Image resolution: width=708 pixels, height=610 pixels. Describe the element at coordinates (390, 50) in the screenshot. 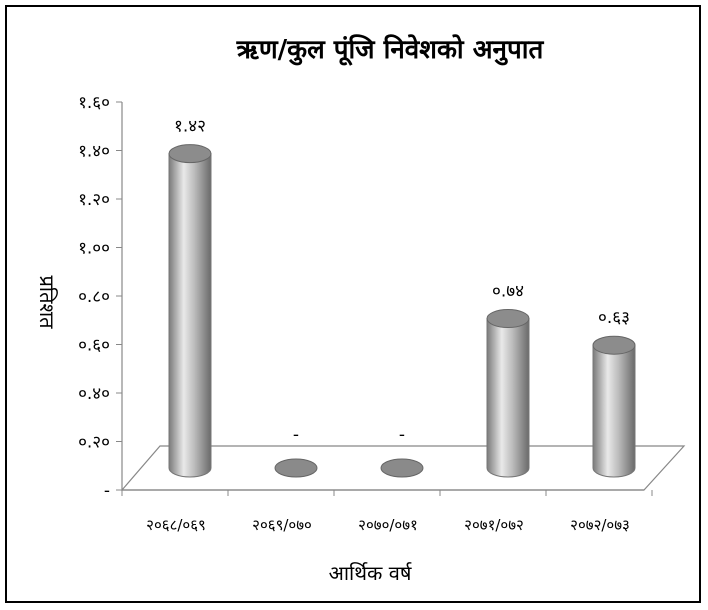

I see `chart-title: ऋण/कुल पूंजि निवेशको अनुपात` at that location.